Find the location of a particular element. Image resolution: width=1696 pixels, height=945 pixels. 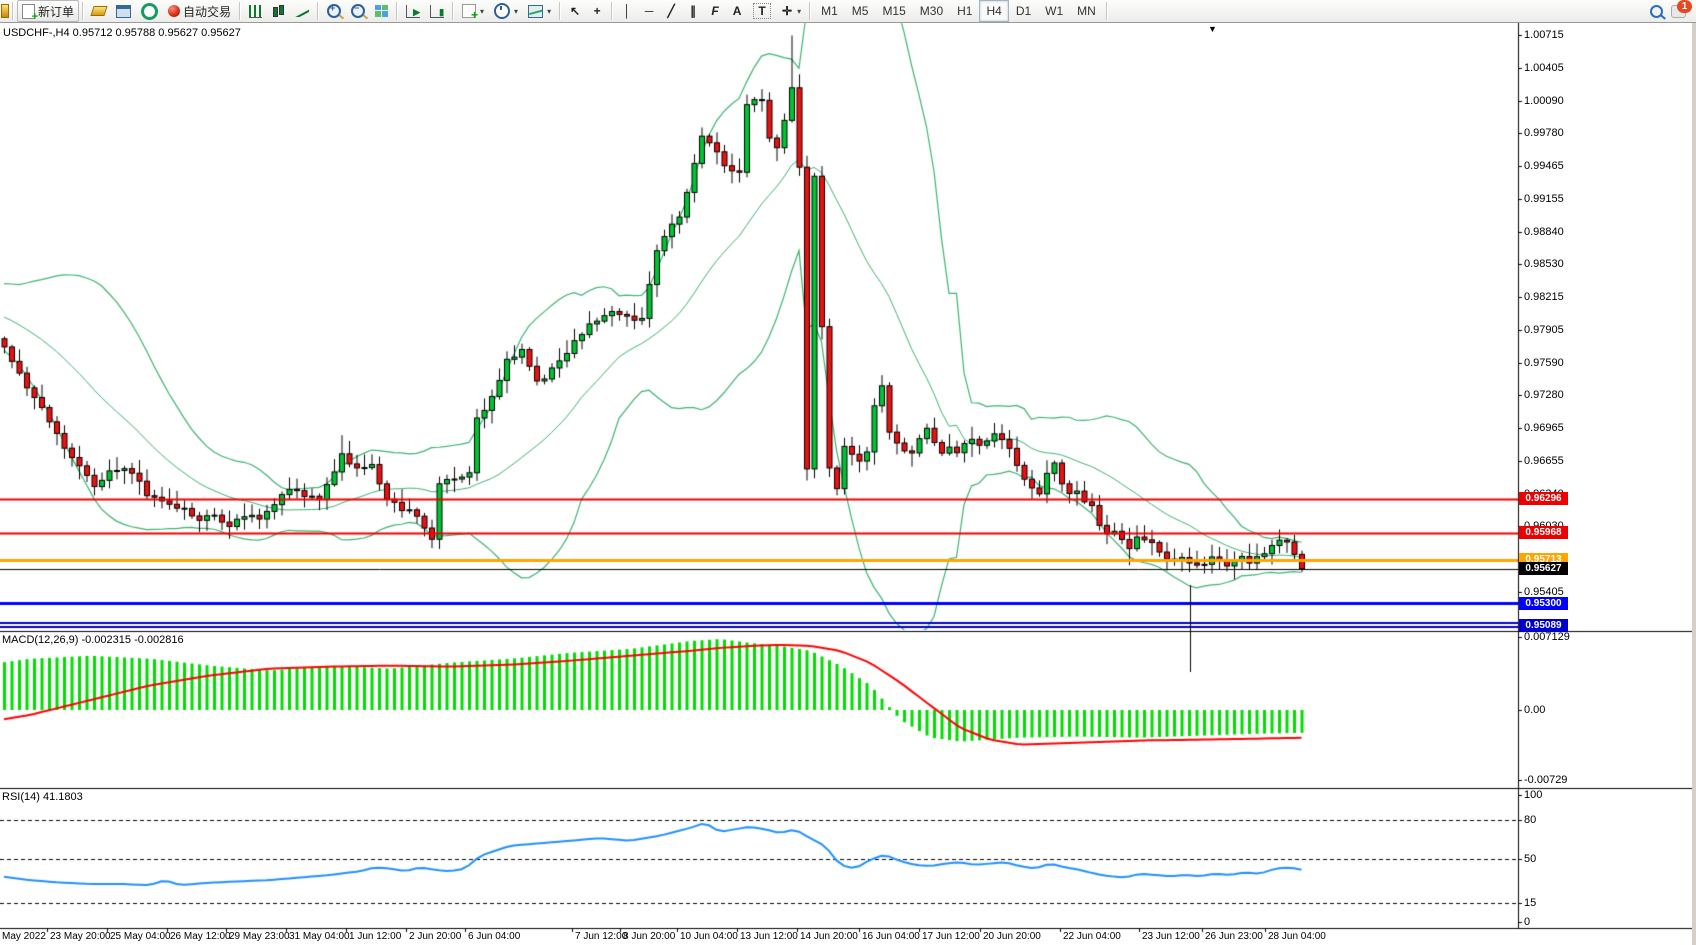

time-tick-label: 16 Jun 04:00 is located at coordinates (891, 936).